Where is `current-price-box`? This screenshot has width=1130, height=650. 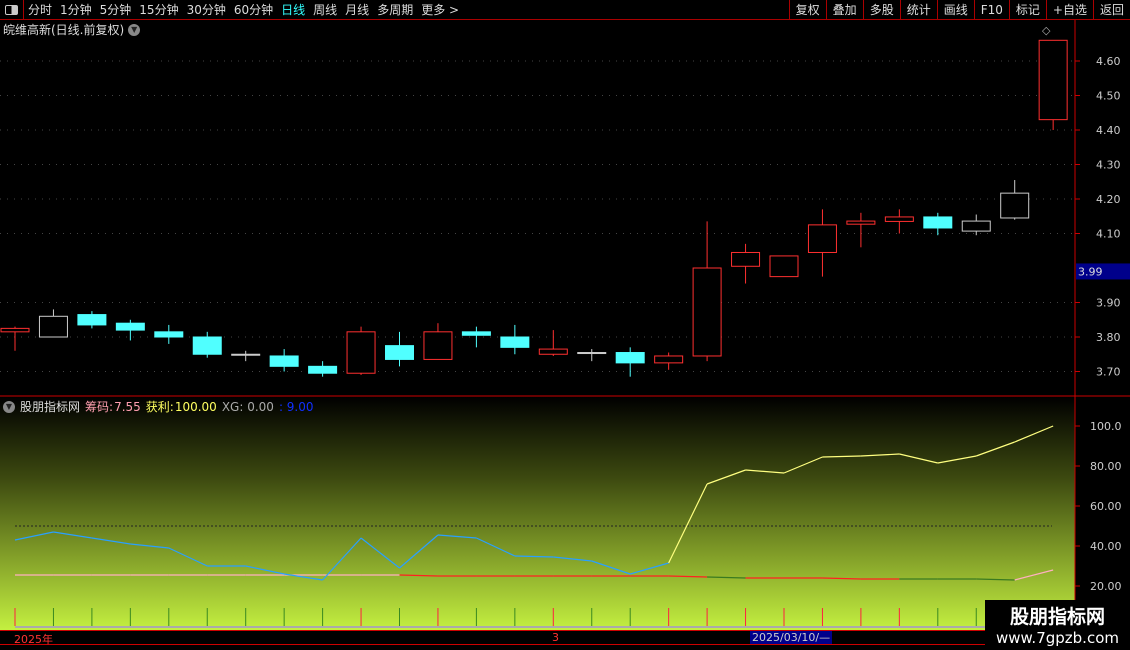 current-price-box is located at coordinates (1103, 271).